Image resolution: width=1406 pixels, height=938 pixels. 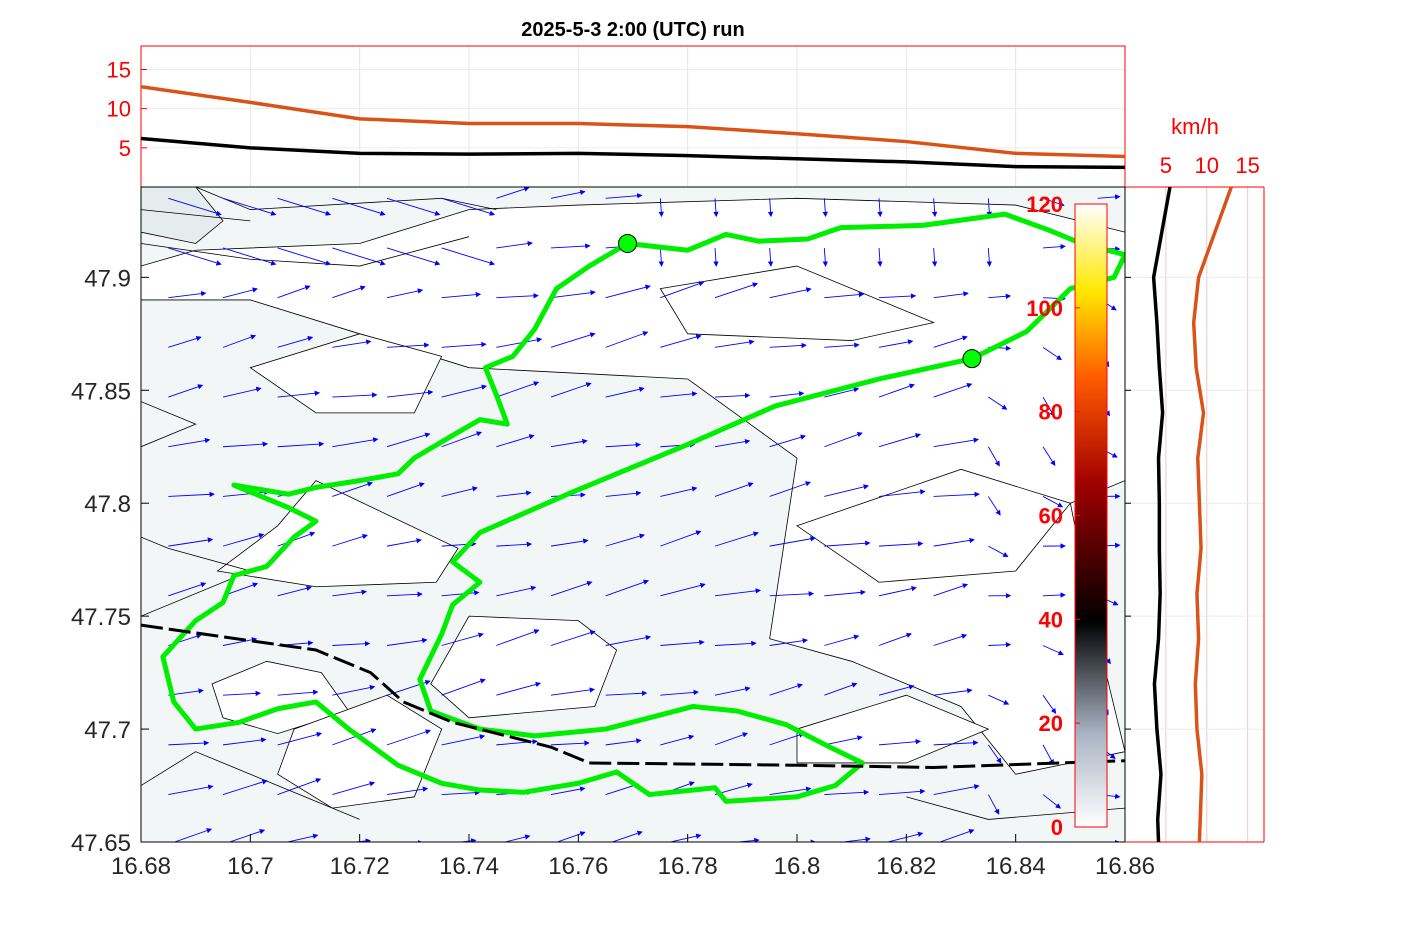 What do you see at coordinates (101, 843) in the screenshot?
I see `map-ytick-label: 47.65` at bounding box center [101, 843].